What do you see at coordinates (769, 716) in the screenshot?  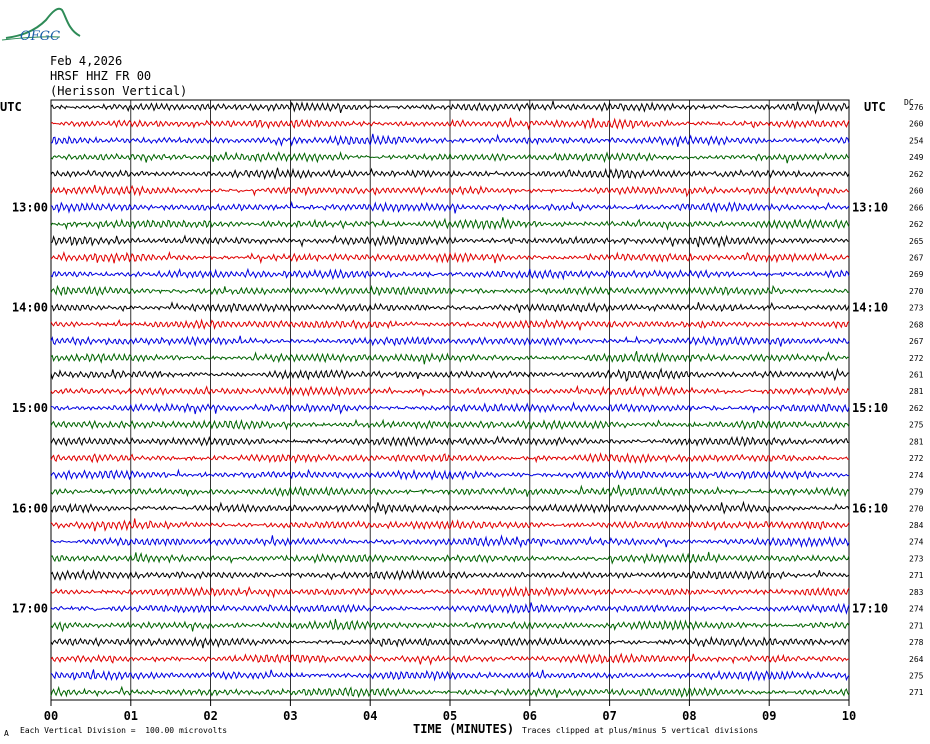 I see `x-tick-label: 09` at bounding box center [769, 716].